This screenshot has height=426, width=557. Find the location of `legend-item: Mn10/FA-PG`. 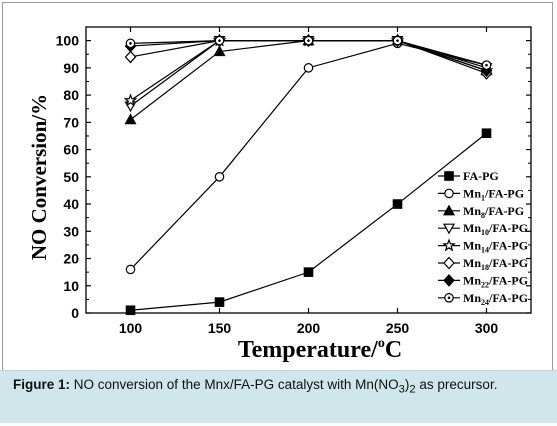

legend-item: Mn10/FA-PG is located at coordinates (483, 229).